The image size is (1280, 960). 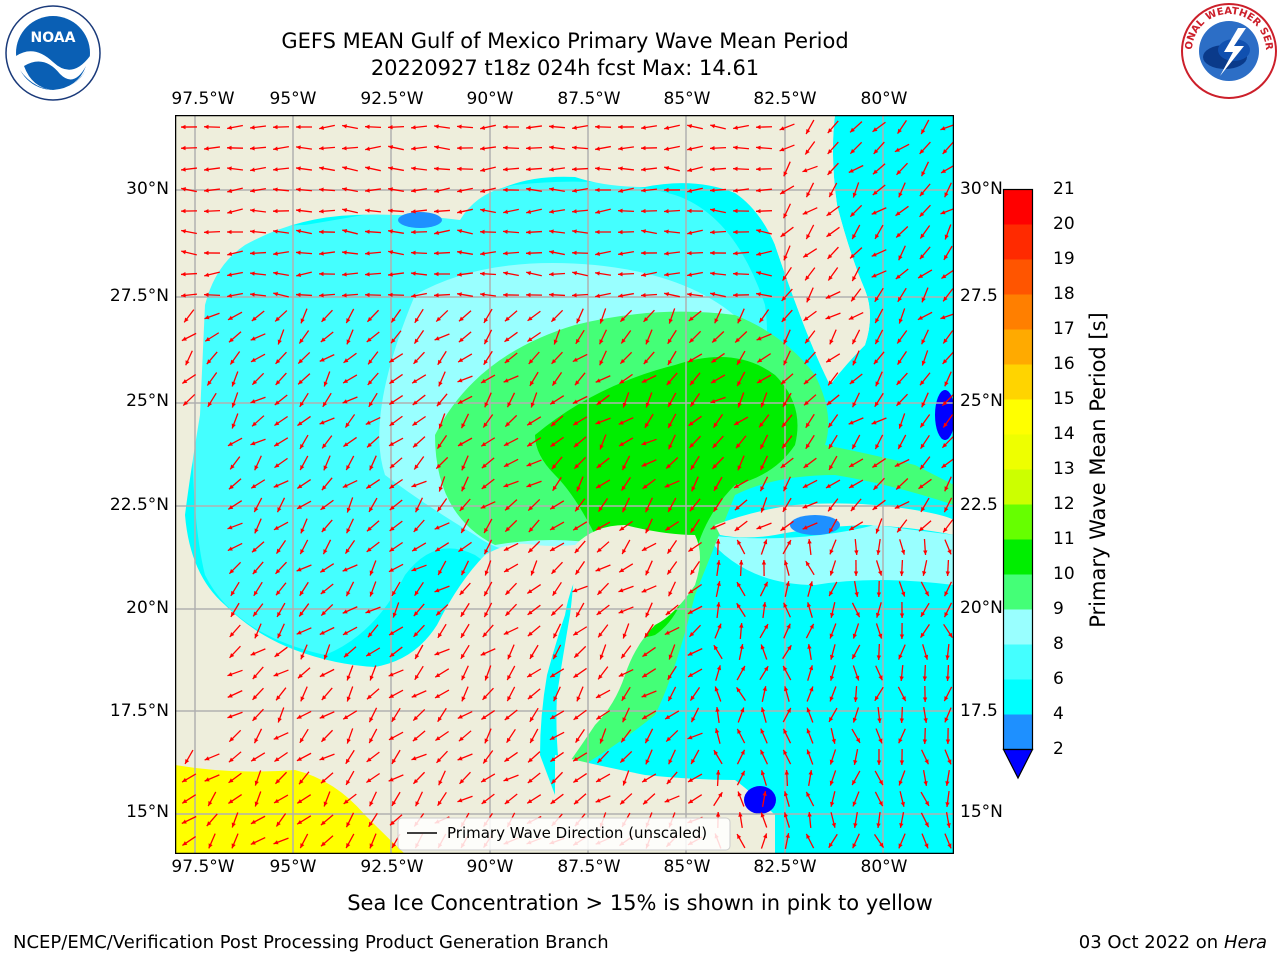 What do you see at coordinates (979, 296) in the screenshot?
I see `lat-tick-right: 27.5` at bounding box center [979, 296].